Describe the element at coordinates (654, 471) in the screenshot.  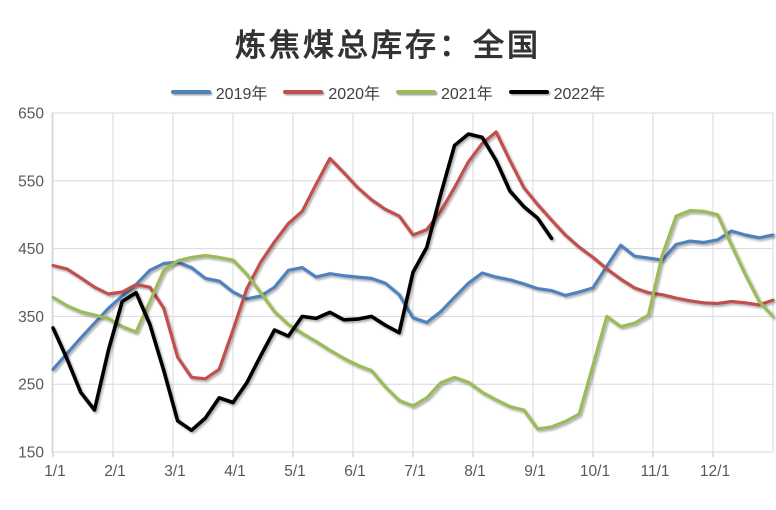
I see `x-tick-label-11/1: 11/1` at that location.